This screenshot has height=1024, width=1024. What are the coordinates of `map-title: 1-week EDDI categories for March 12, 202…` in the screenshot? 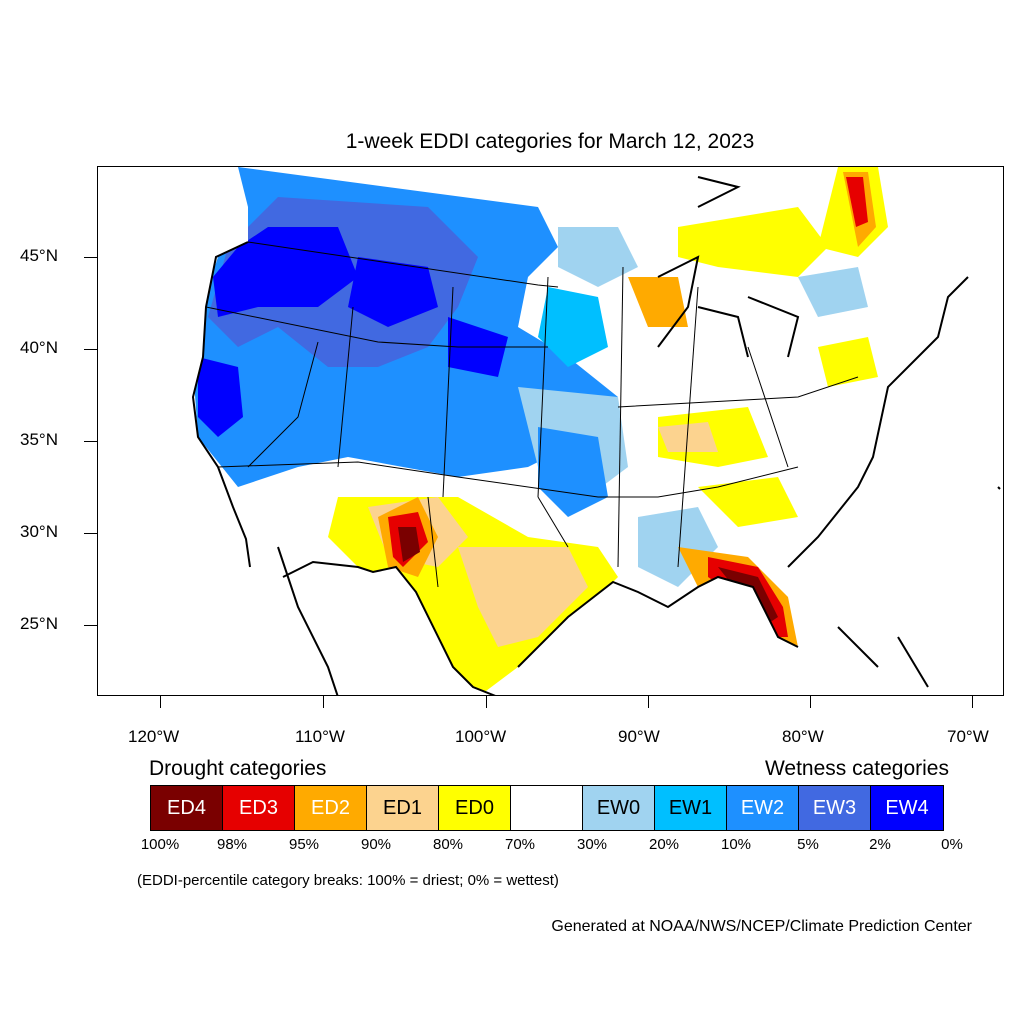 It's located at (550, 141).